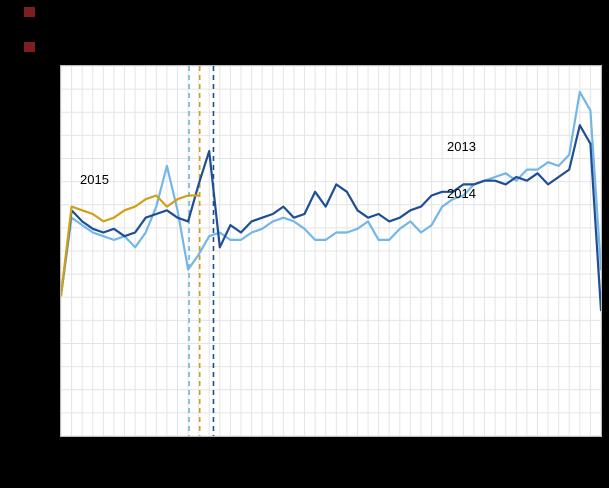  I want to click on line-2015, so click(130, 245).